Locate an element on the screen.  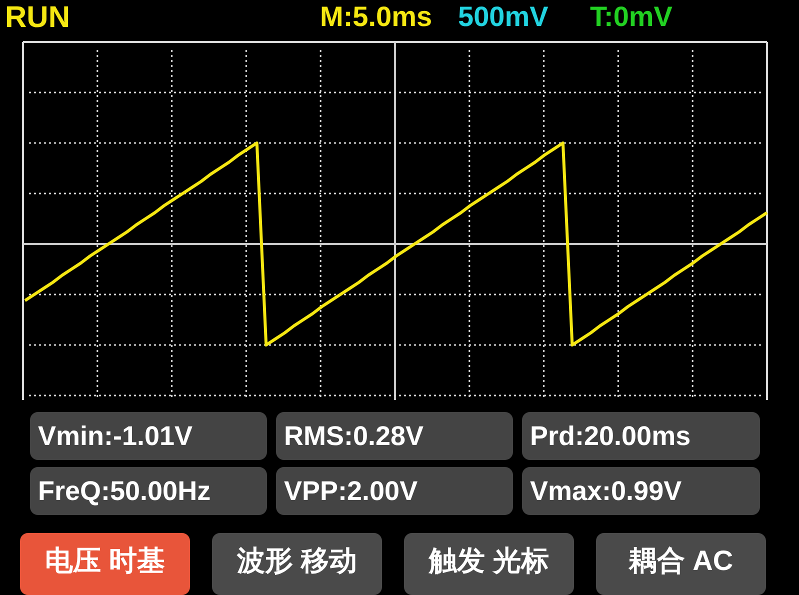
text: 电压 时基 is located at coordinates (105, 560).